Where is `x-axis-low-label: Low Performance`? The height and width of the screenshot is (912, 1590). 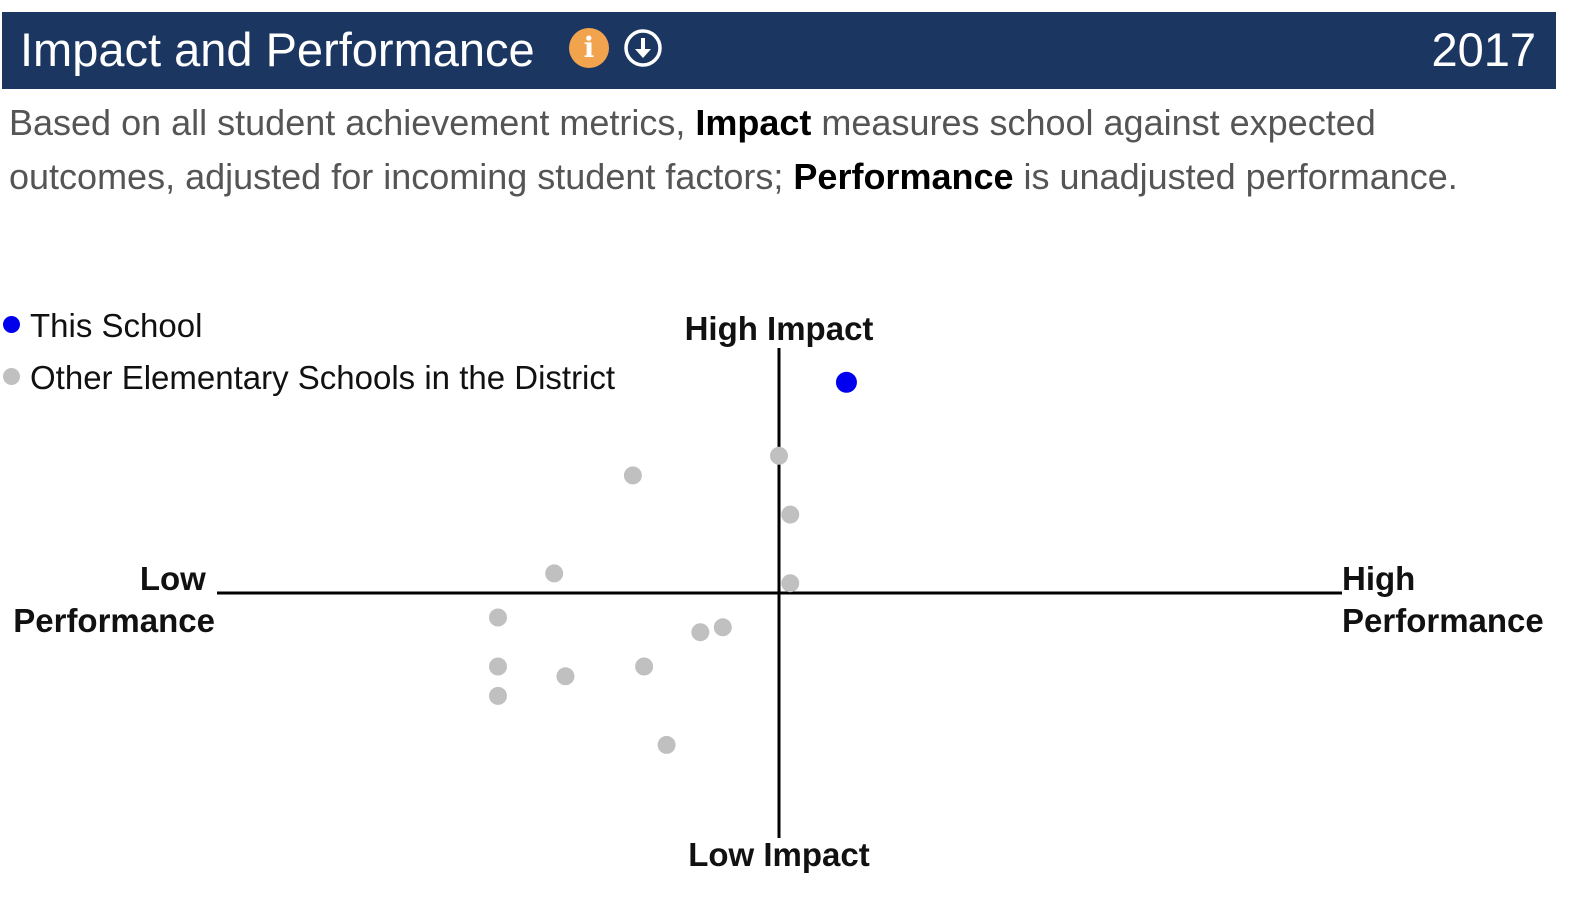 x-axis-low-label: Low Performance is located at coordinates (114, 599).